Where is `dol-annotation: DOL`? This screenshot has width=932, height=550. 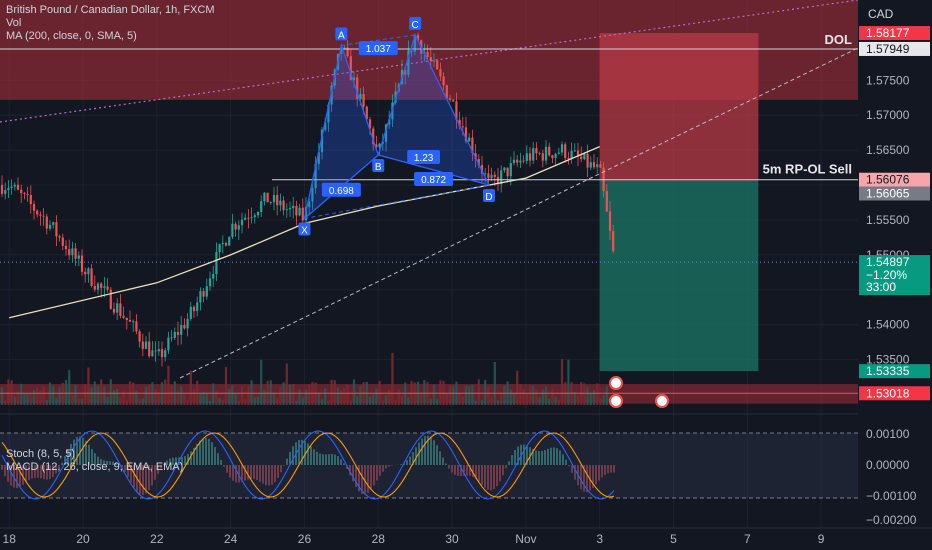 dol-annotation: DOL is located at coordinates (839, 39).